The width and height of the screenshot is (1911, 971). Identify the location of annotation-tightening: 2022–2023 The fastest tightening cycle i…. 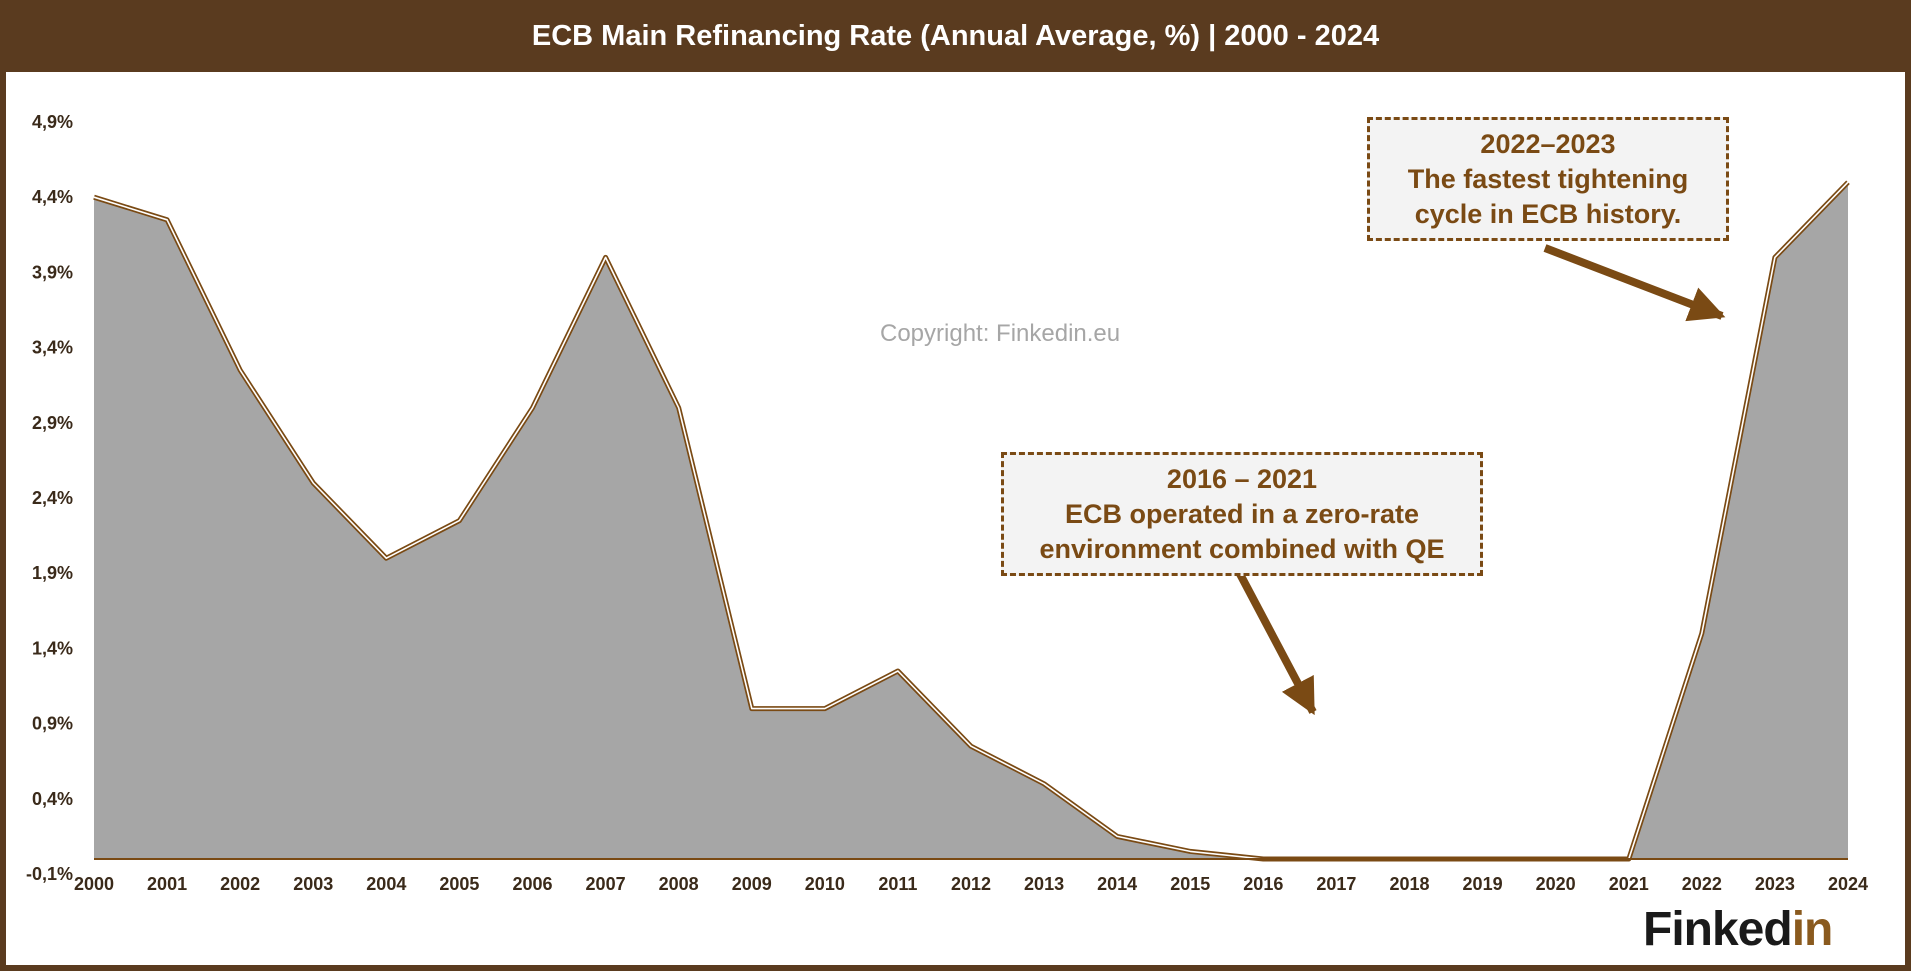
(1548, 179).